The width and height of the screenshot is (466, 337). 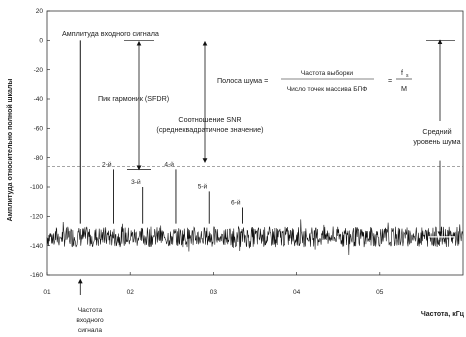 I want to click on y-axis-ticks: 20 0 -20 -40 -60 -80 -100 -120 -140 -160, so click(x=40, y=143).